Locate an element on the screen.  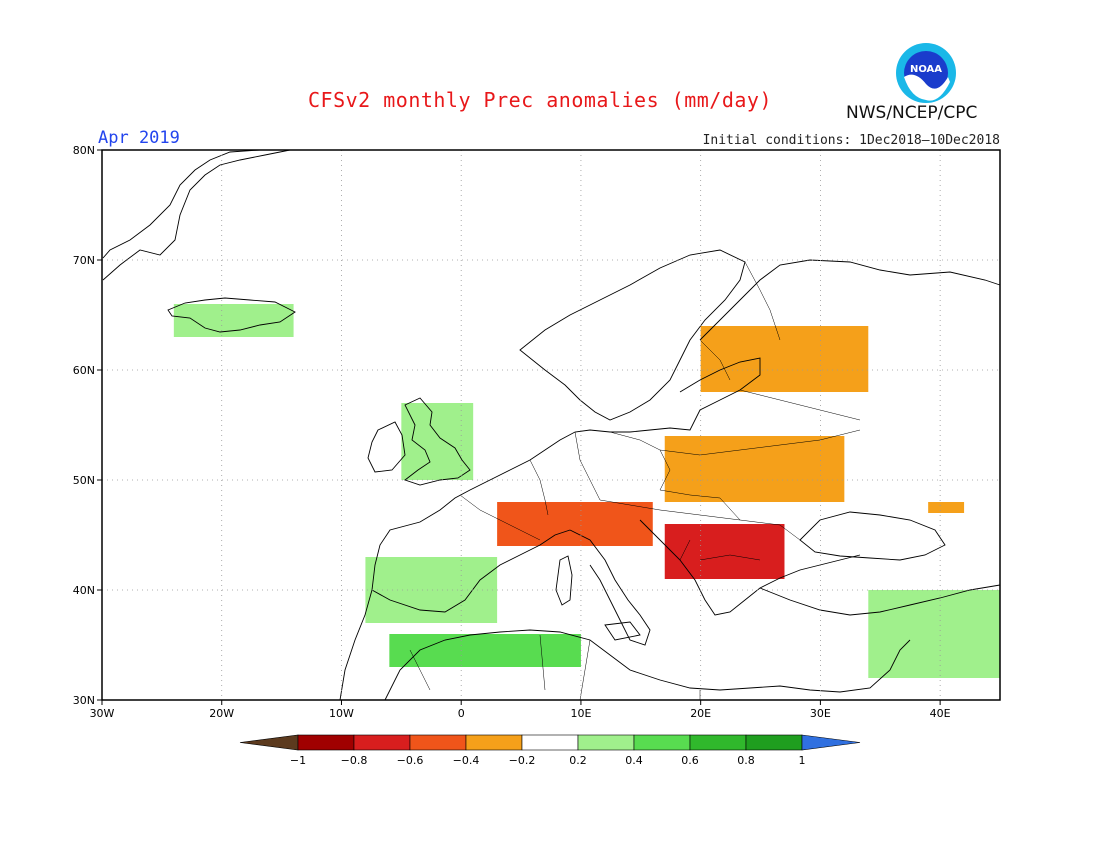
lon-tick-label: 40E is located at coordinates (940, 713).